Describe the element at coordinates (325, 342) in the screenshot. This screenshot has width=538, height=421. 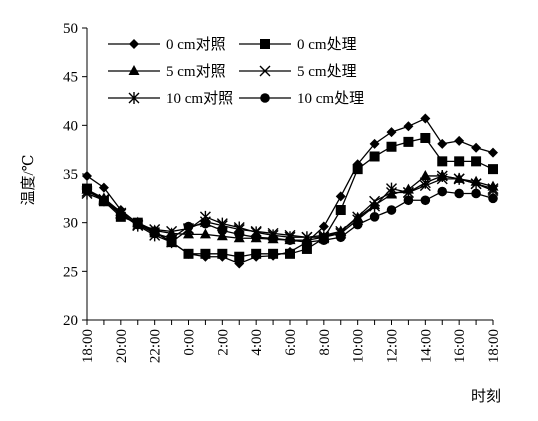
I see `x-tick-label: 8:00` at that location.